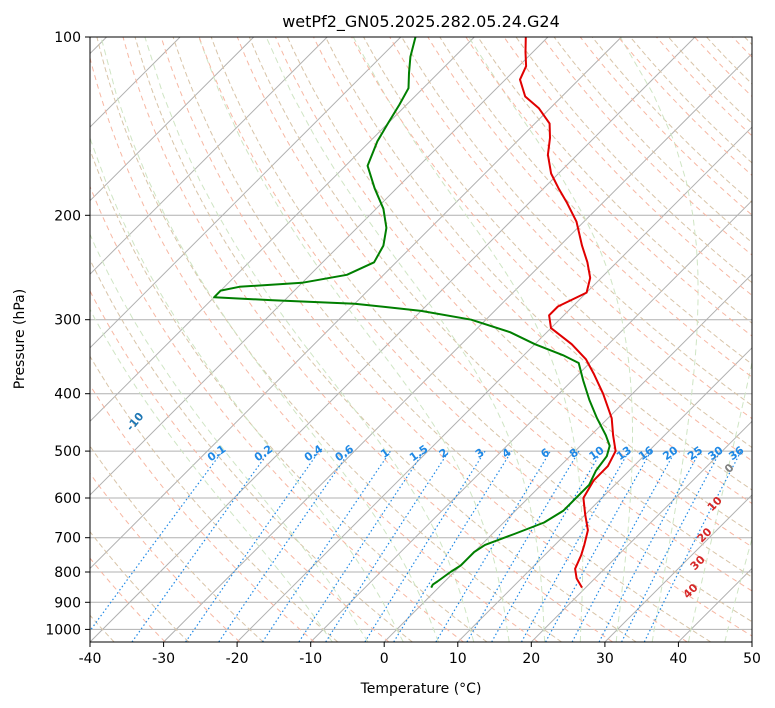 The height and width of the screenshot is (708, 775). What do you see at coordinates (67, 321) in the screenshot?
I see `y-tick-label: 300` at bounding box center [67, 321].